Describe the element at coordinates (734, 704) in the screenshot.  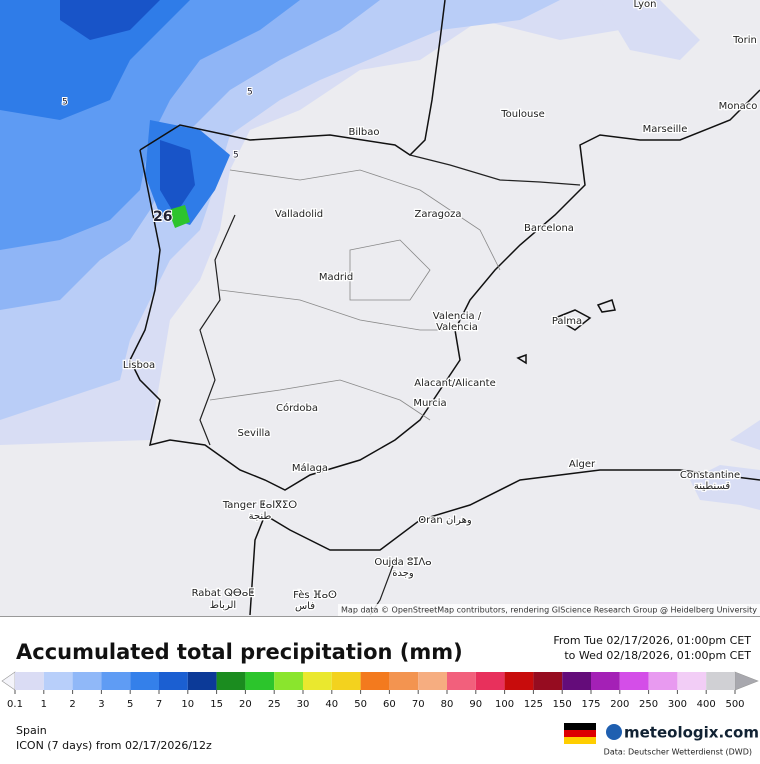
I see `tick-label: 500` at that location.